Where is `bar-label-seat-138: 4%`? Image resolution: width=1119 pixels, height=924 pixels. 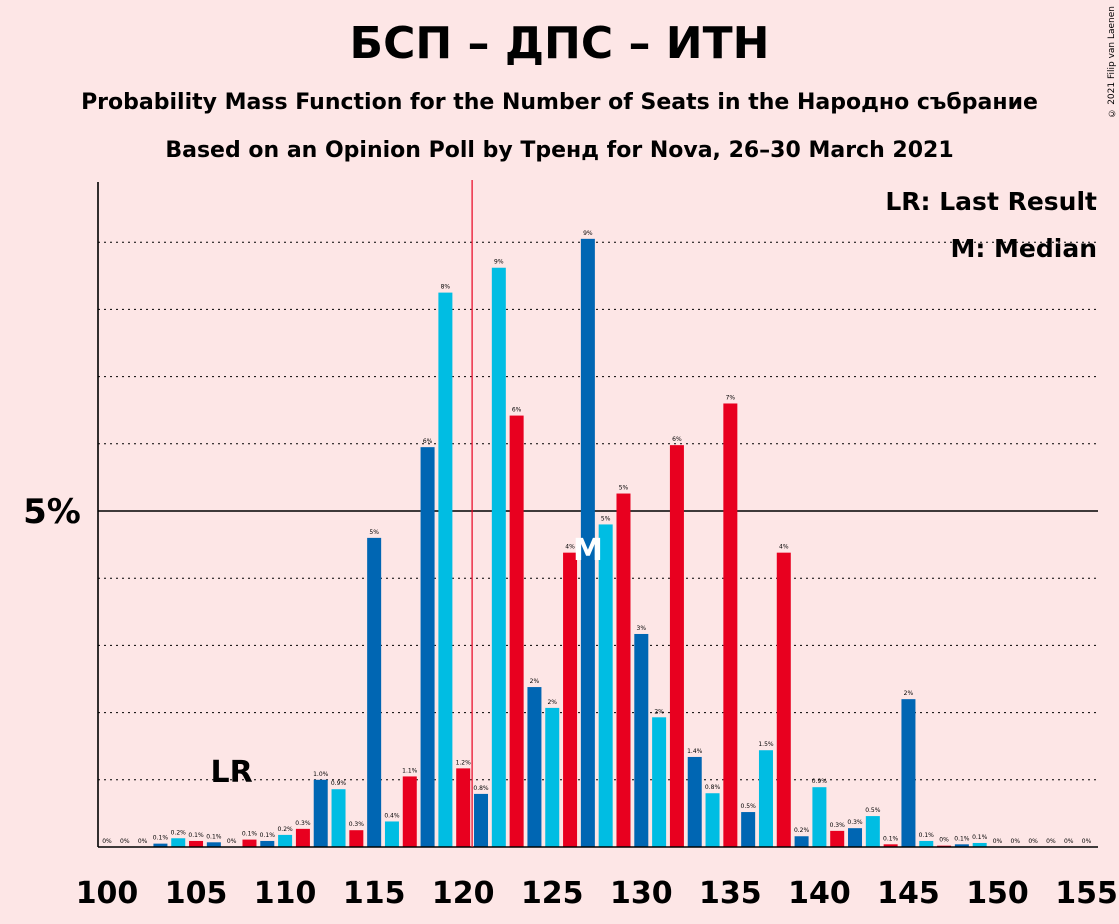 bar-label-seat-138: 4% is located at coordinates (784, 547).